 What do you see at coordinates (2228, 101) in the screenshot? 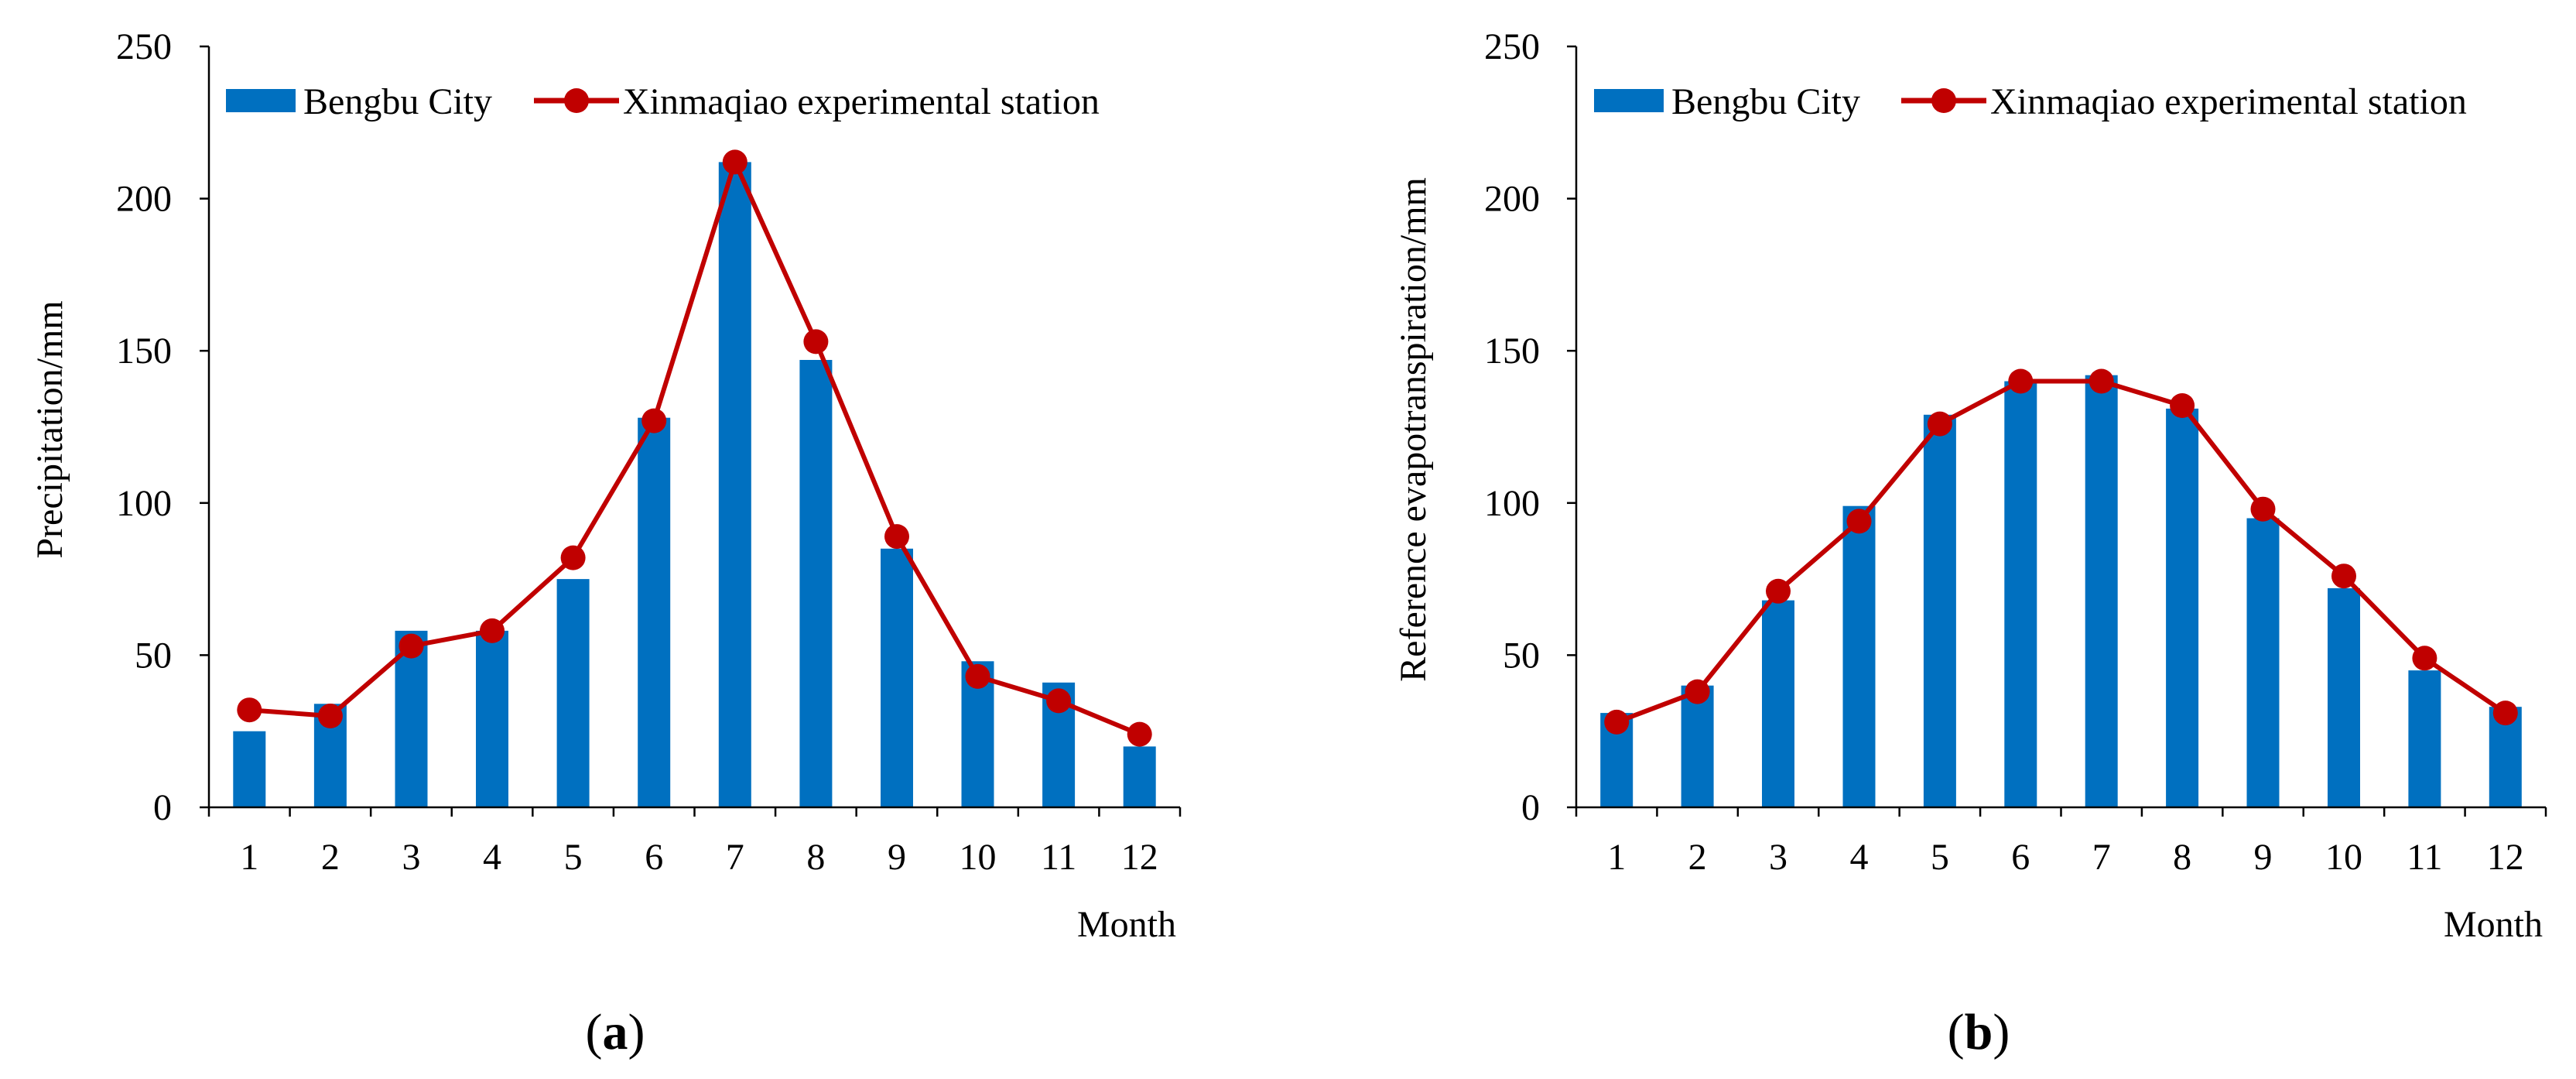
I see `legend-label-line: Xinmaqiao experimental station` at bounding box center [2228, 101].